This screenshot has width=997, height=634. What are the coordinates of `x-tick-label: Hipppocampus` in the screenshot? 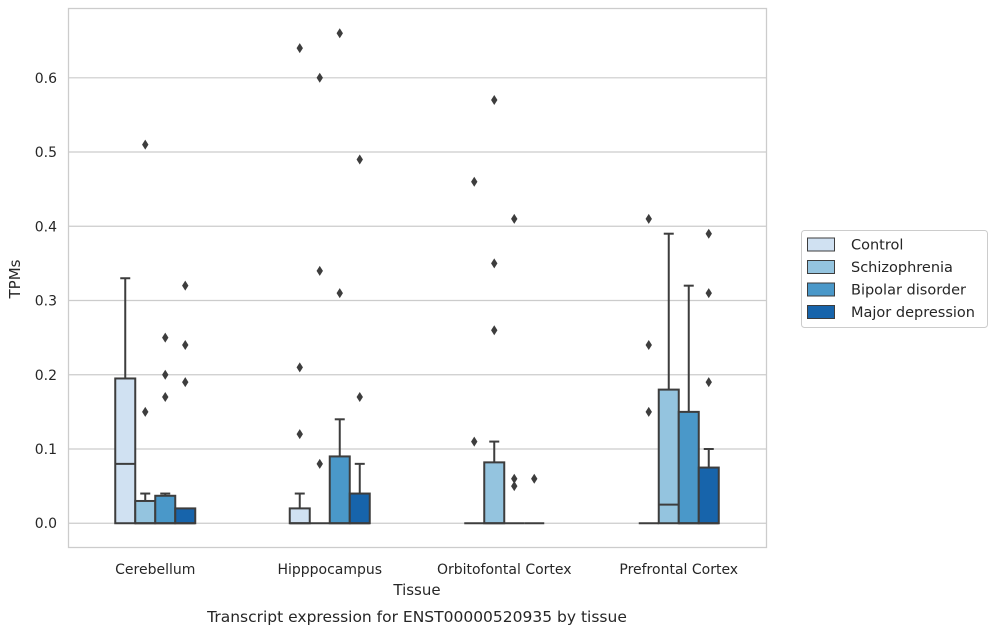 It's located at (329, 570).